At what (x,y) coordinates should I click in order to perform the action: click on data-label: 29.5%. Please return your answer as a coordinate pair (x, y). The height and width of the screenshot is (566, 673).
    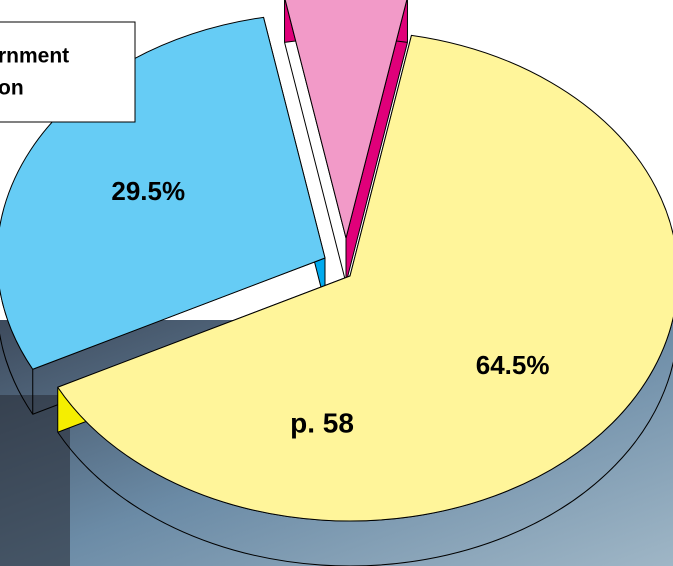
    Looking at the image, I should click on (148, 191).